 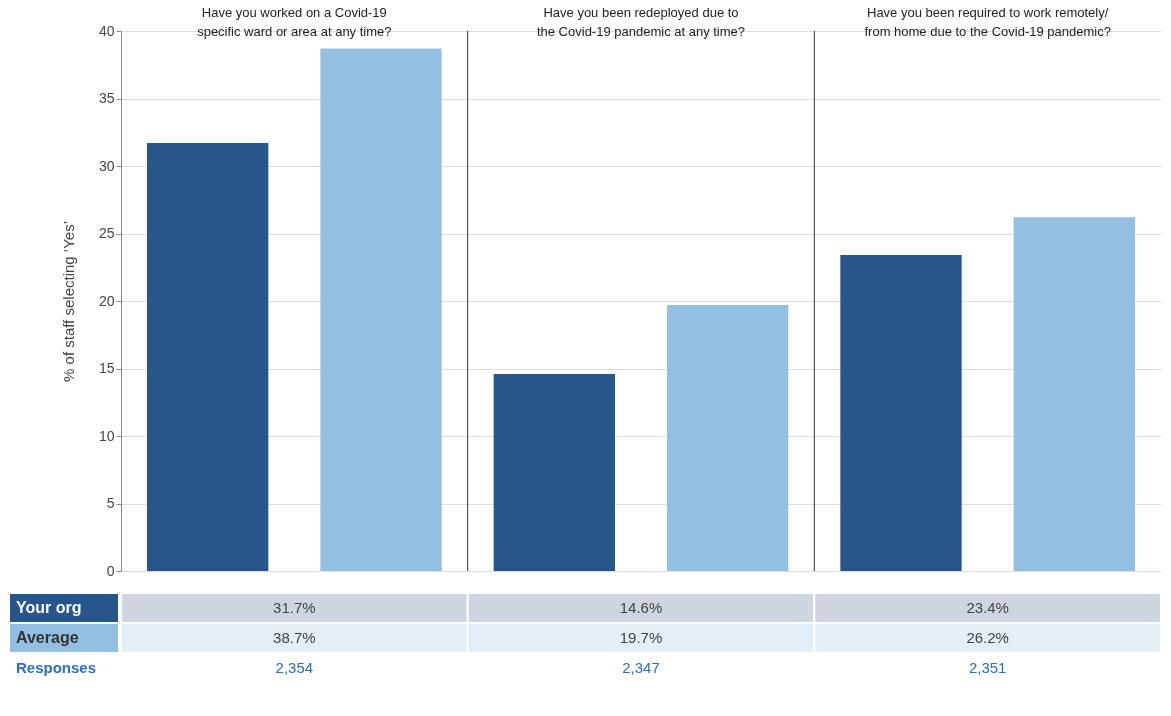 I want to click on data-label: 31.7%, so click(x=294, y=607).